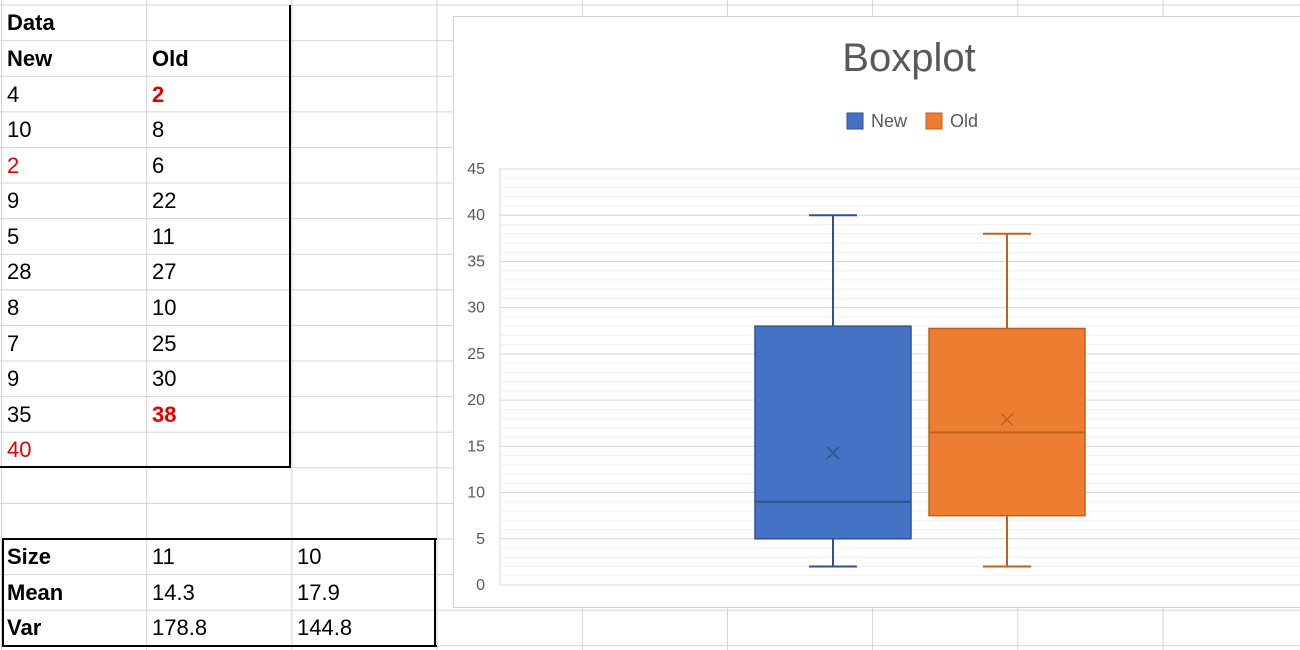 Image resolution: width=1300 pixels, height=650 pixels. I want to click on chart-title: Boxplot, so click(908, 58).